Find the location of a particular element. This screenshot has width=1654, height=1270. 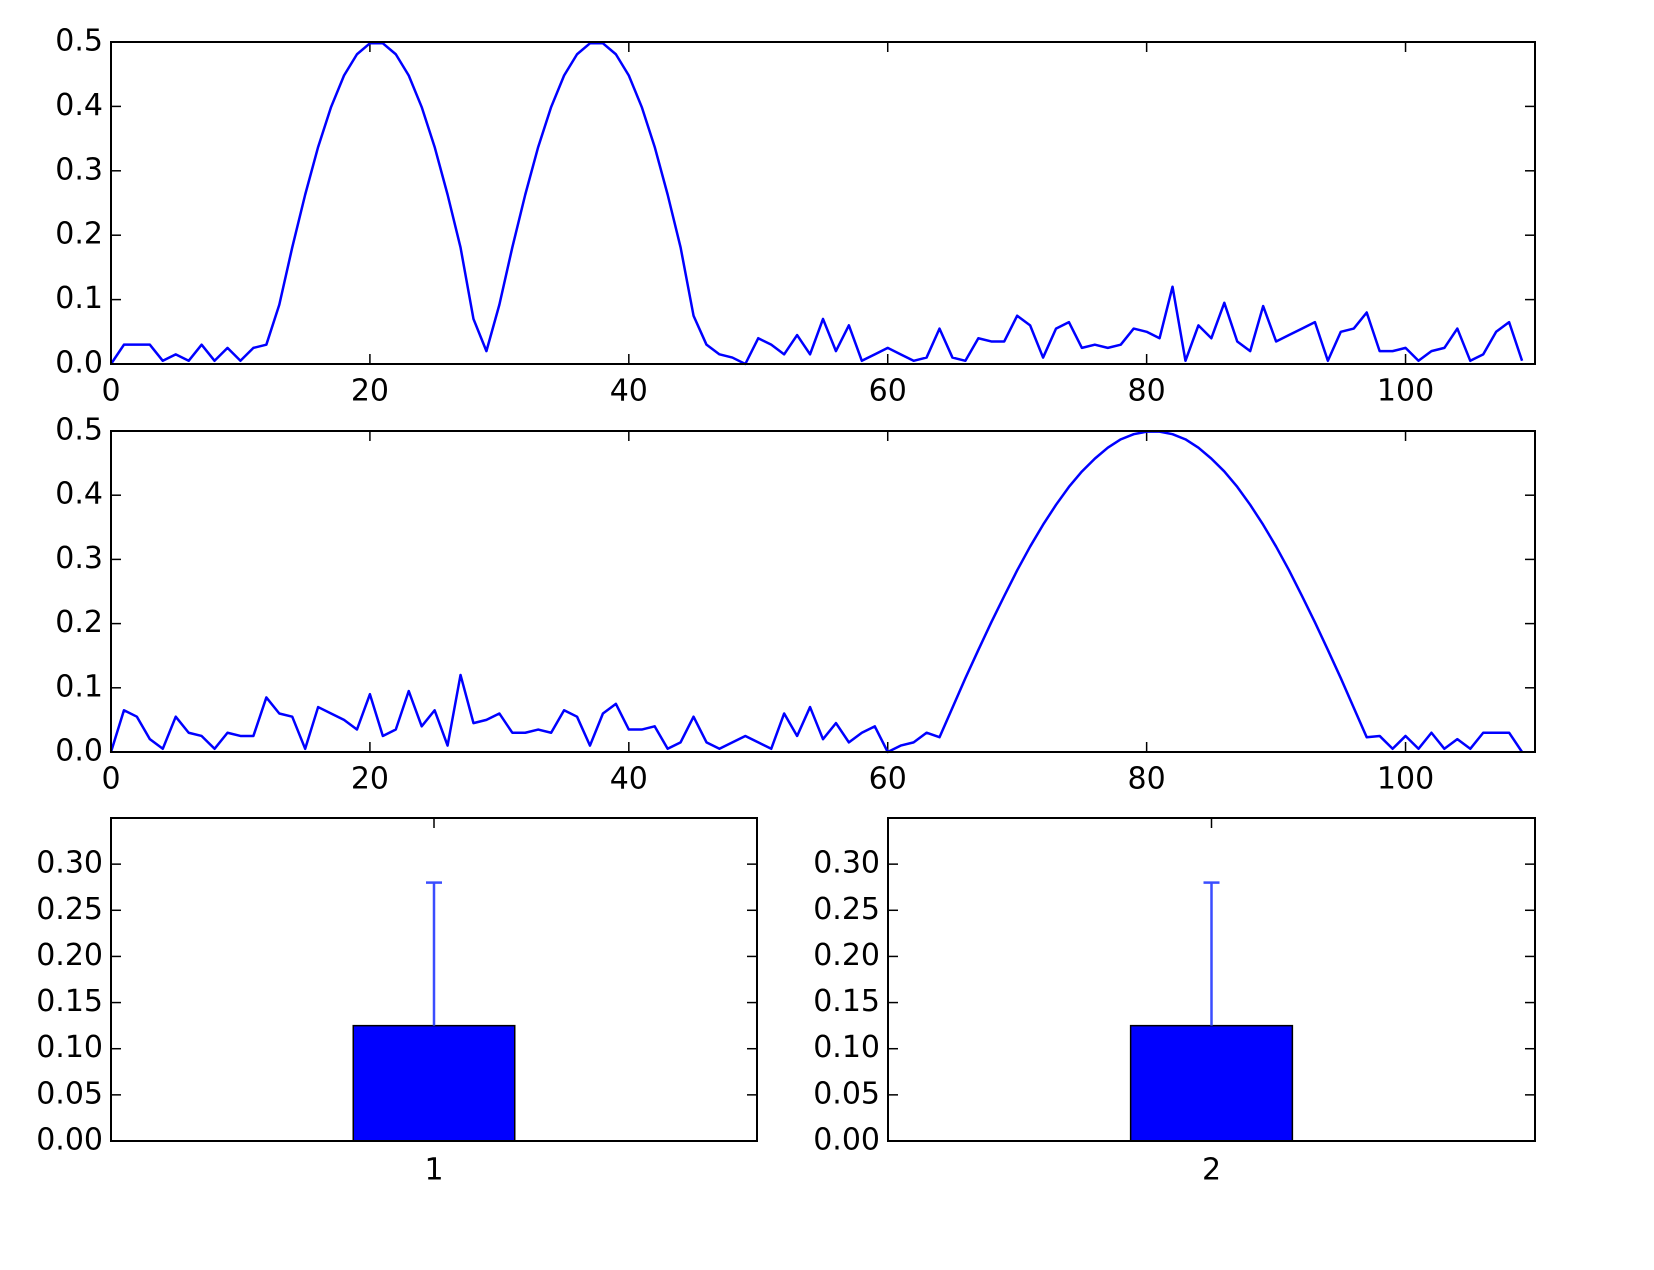

x-tick-label: 1 is located at coordinates (433, 1170).